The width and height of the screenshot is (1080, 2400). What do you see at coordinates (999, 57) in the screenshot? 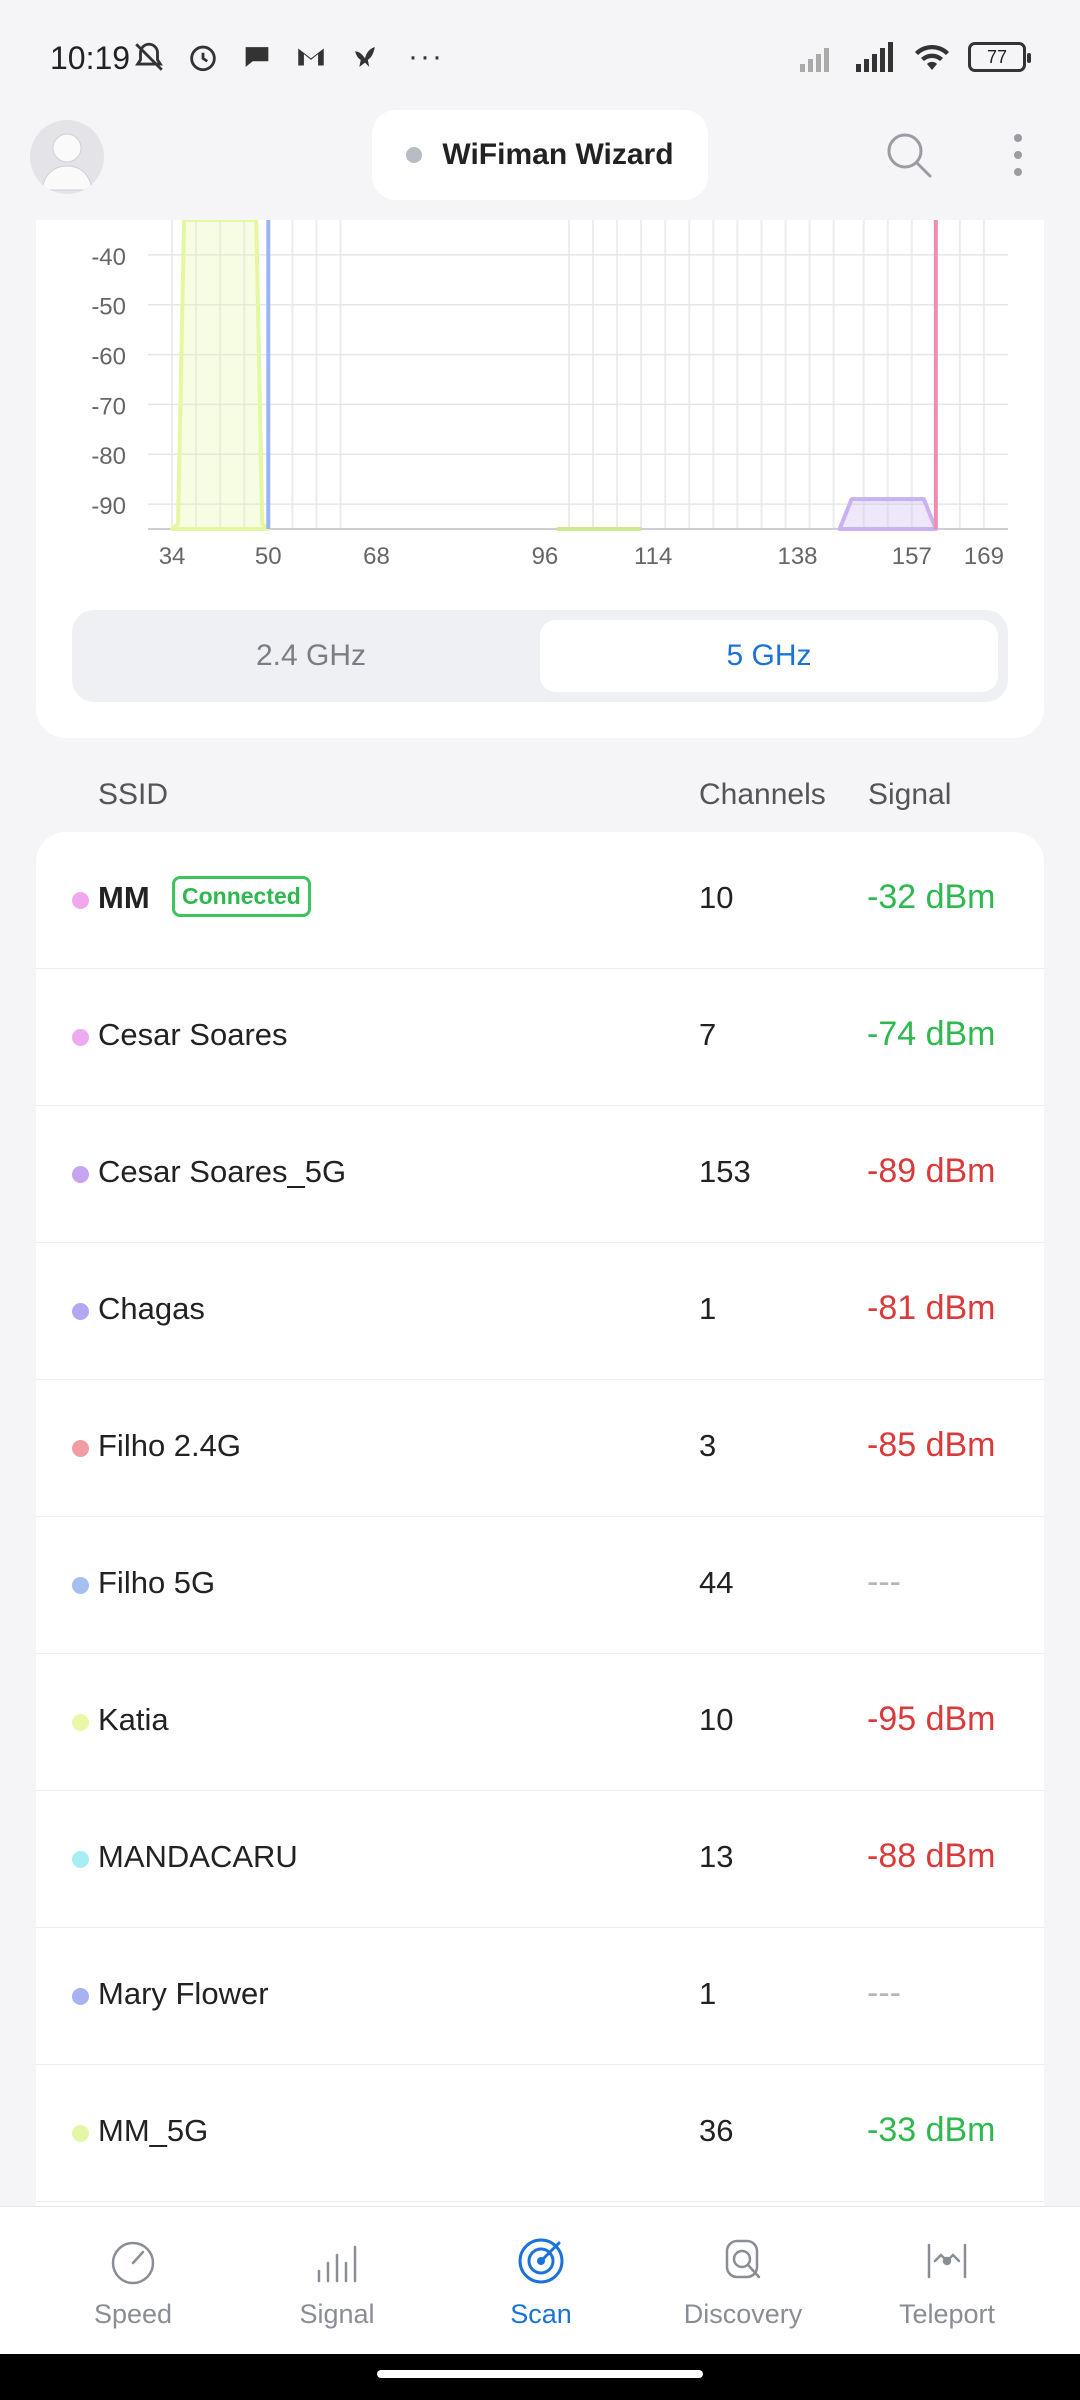
I see `battery-icon: 77` at bounding box center [999, 57].